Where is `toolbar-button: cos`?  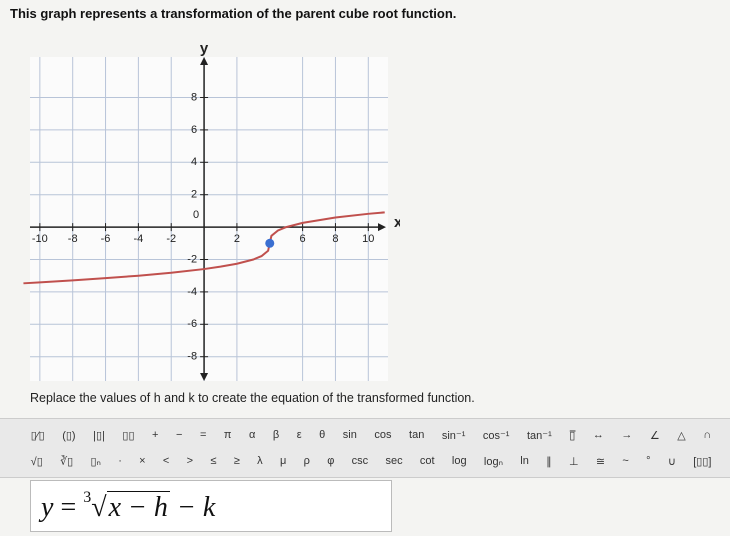 toolbar-button: cos is located at coordinates (383, 435).